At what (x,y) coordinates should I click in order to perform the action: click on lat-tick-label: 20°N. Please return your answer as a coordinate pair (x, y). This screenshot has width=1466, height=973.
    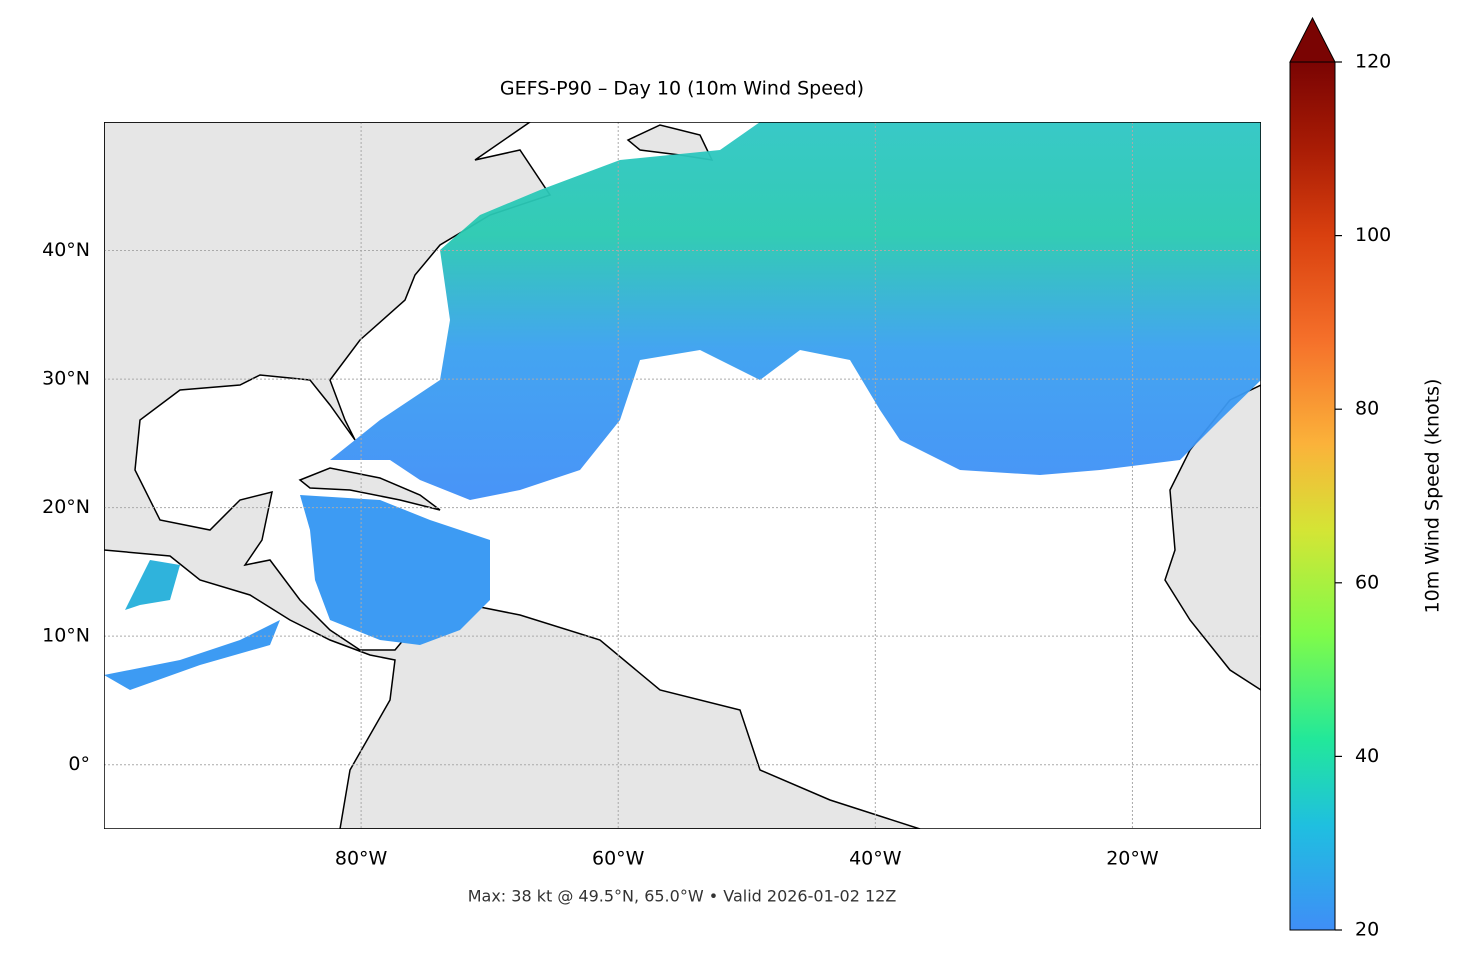
    Looking at the image, I should click on (66, 507).